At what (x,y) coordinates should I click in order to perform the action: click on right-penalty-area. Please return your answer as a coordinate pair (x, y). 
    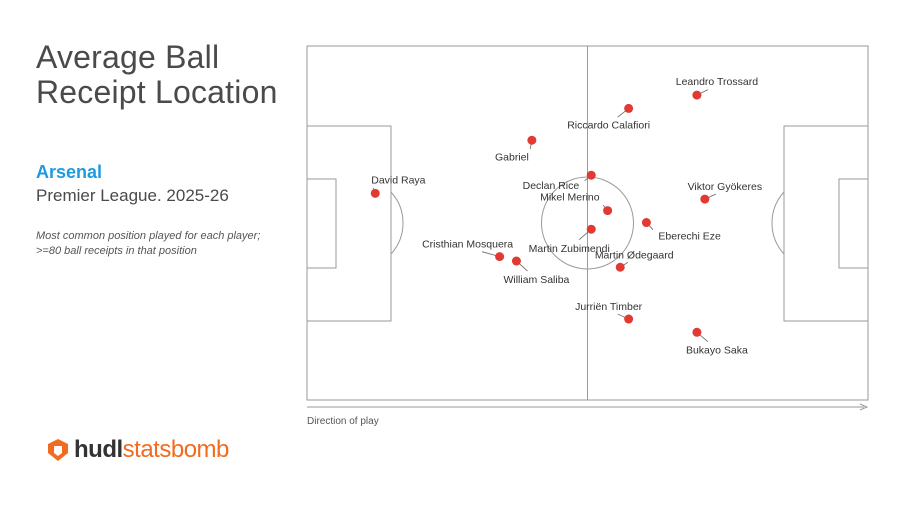
    Looking at the image, I should click on (826, 223).